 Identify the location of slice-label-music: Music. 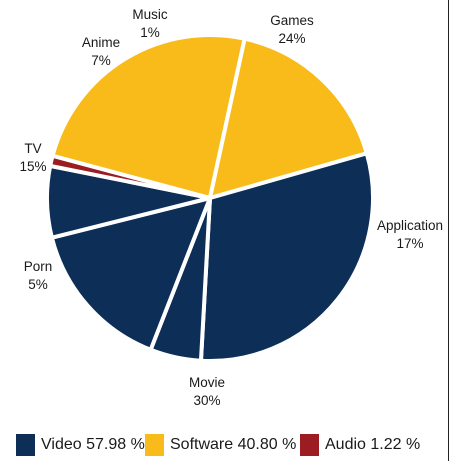
(150, 14).